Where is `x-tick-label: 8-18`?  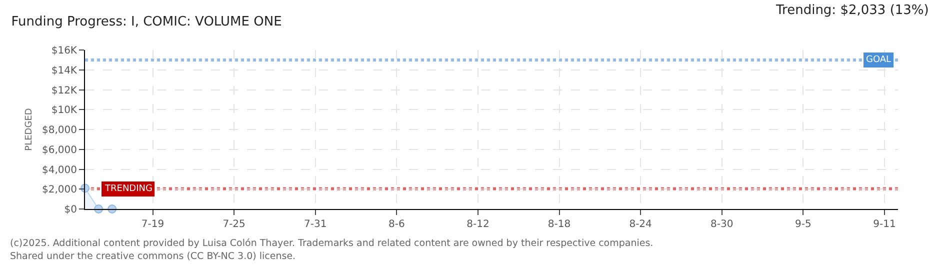
x-tick-label: 8-18 is located at coordinates (559, 224).